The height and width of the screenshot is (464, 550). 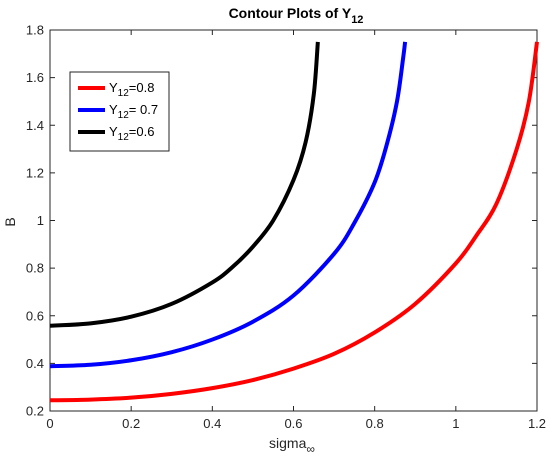 I want to click on legend-entry-1: Y12= 0.7, so click(x=133, y=111).